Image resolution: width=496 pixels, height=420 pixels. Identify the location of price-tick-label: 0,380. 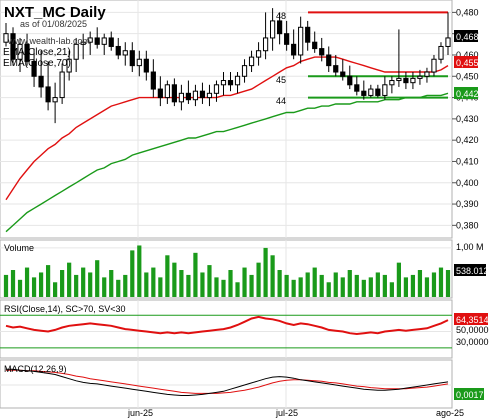
(467, 225).